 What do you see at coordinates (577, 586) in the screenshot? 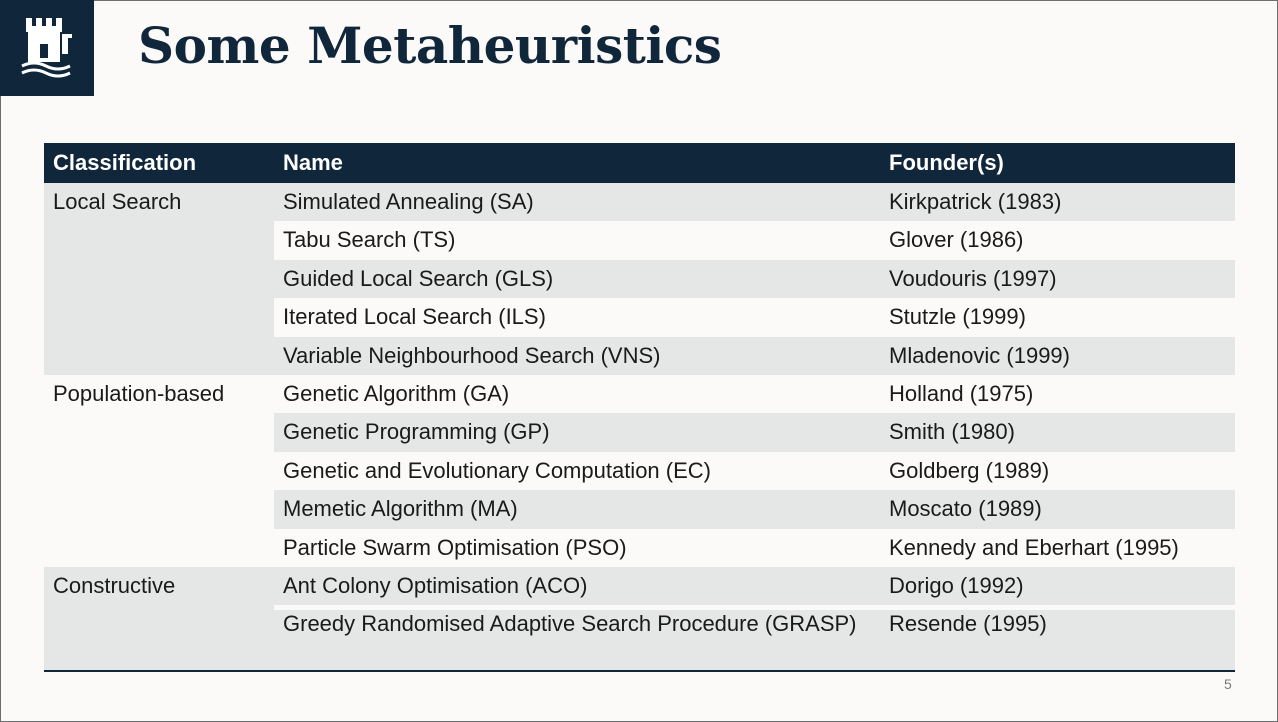
I see `cell-name: Ant Colony Optimisation (ACO)` at bounding box center [577, 586].